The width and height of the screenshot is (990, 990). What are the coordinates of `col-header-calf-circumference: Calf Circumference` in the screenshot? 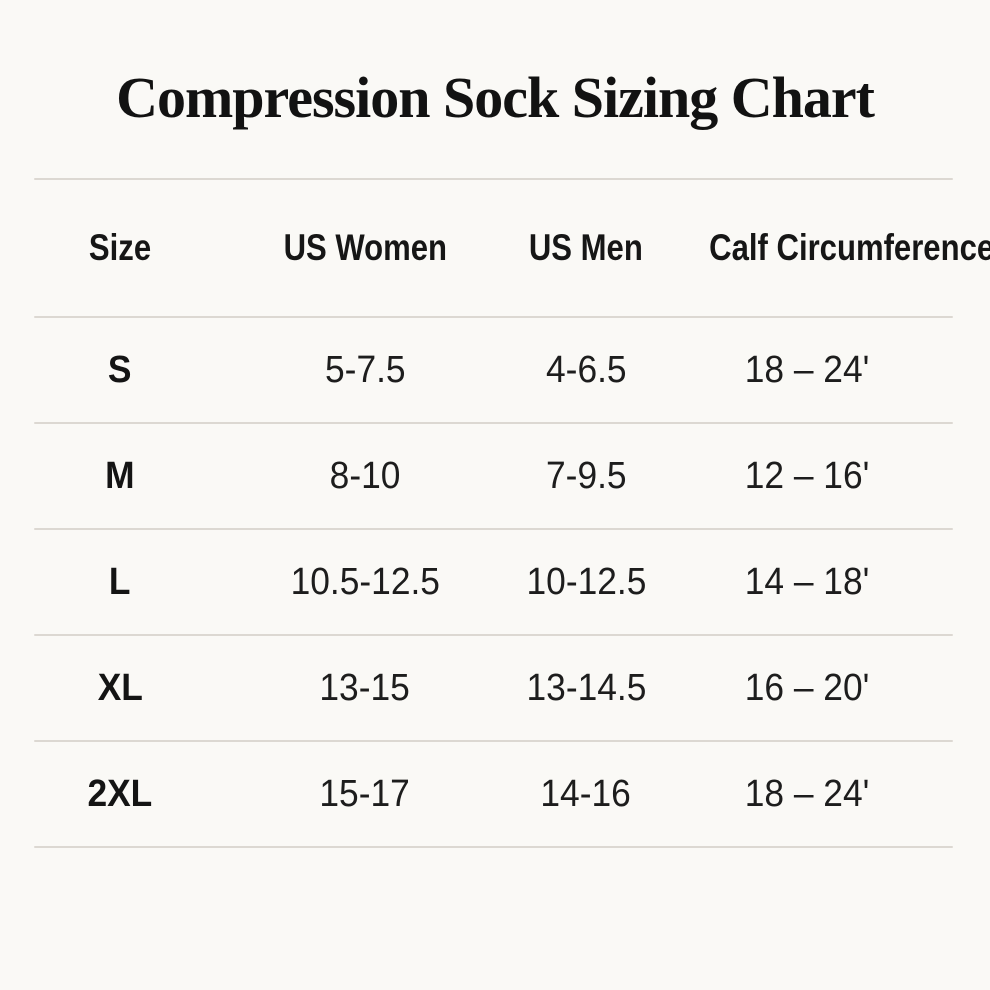 It's located at (836, 248).